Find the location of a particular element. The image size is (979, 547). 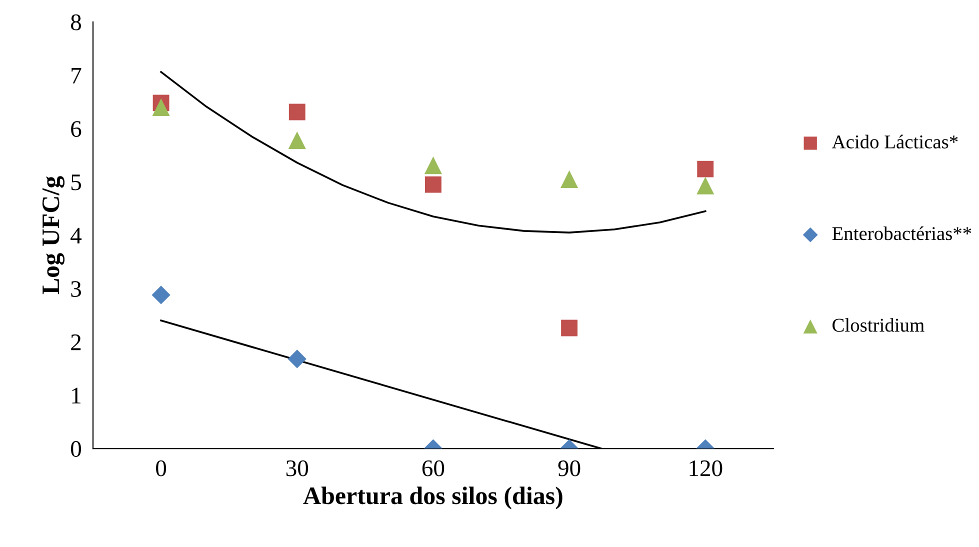

y-tick-label: 3 is located at coordinates (76, 289).